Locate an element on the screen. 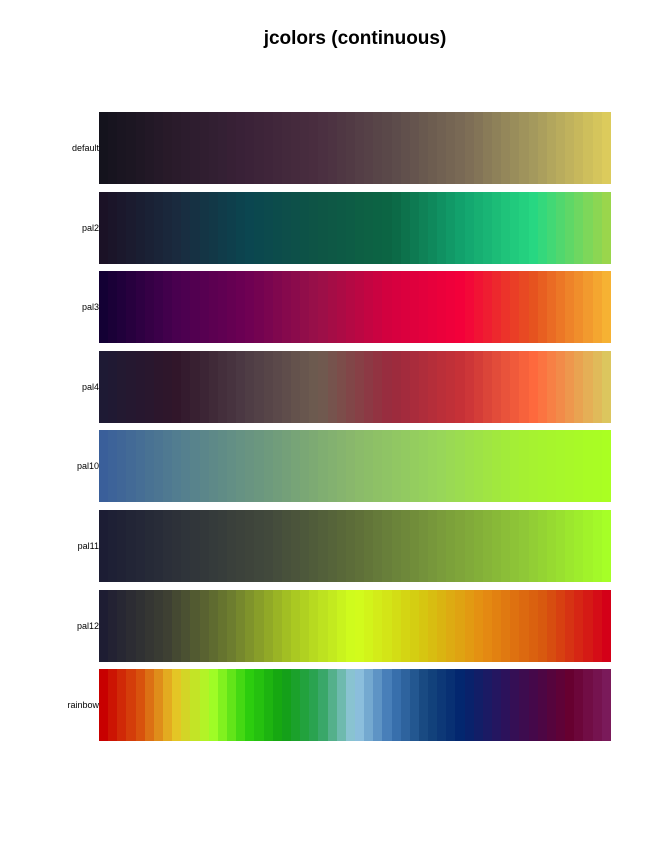  palette-bar-pal10 is located at coordinates (355, 466).